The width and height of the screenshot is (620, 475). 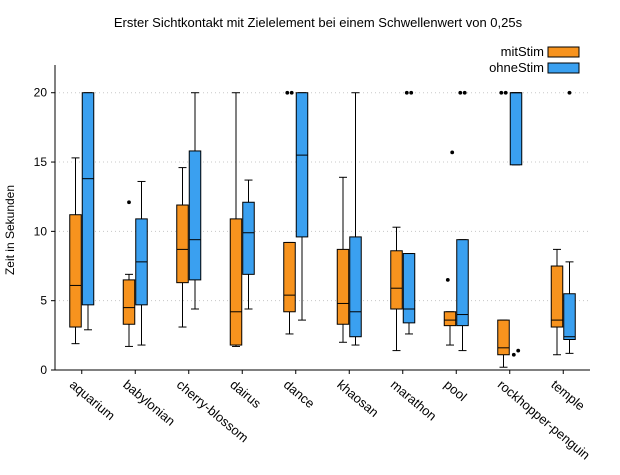 I want to click on box-mitStim-dairus, so click(x=236, y=219).